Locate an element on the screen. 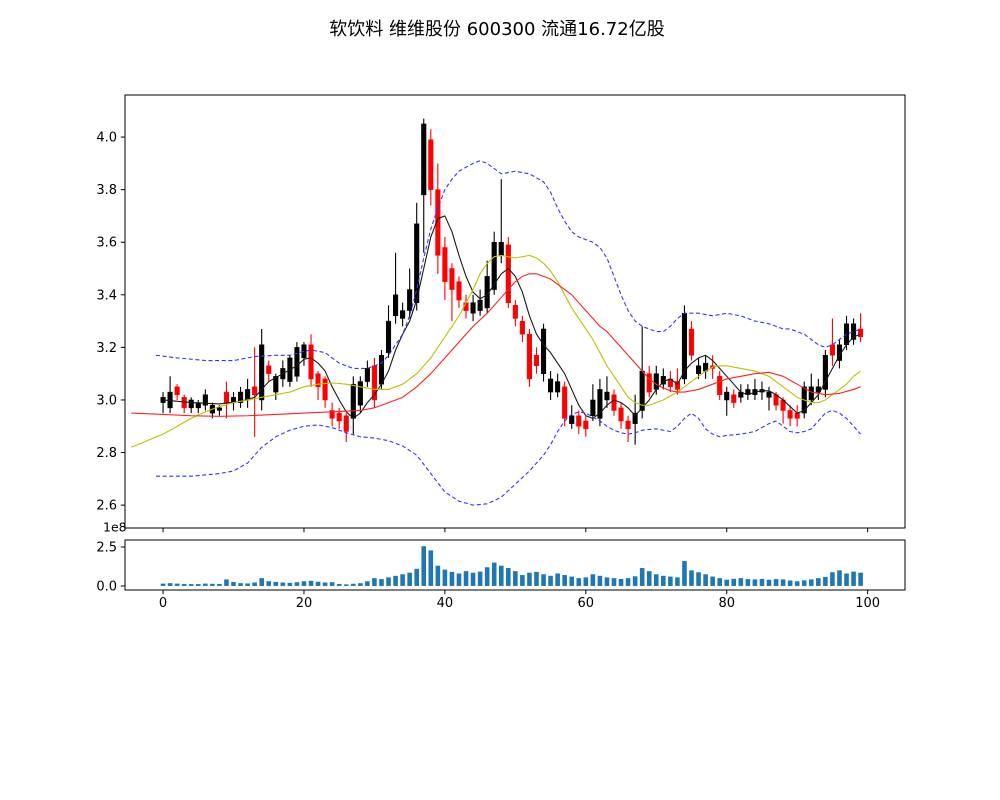 Image resolution: width=1000 pixels, height=800 pixels. price-tick-label: 4.0 is located at coordinates (106, 138).